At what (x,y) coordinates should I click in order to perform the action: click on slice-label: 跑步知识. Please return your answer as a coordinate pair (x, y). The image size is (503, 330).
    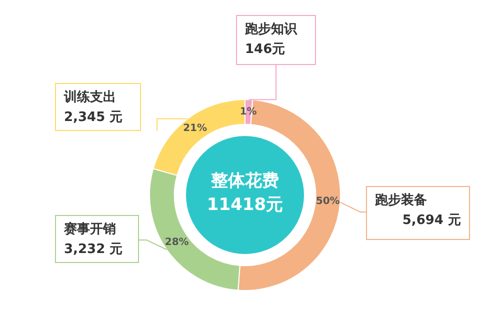
    Looking at the image, I should click on (271, 30).